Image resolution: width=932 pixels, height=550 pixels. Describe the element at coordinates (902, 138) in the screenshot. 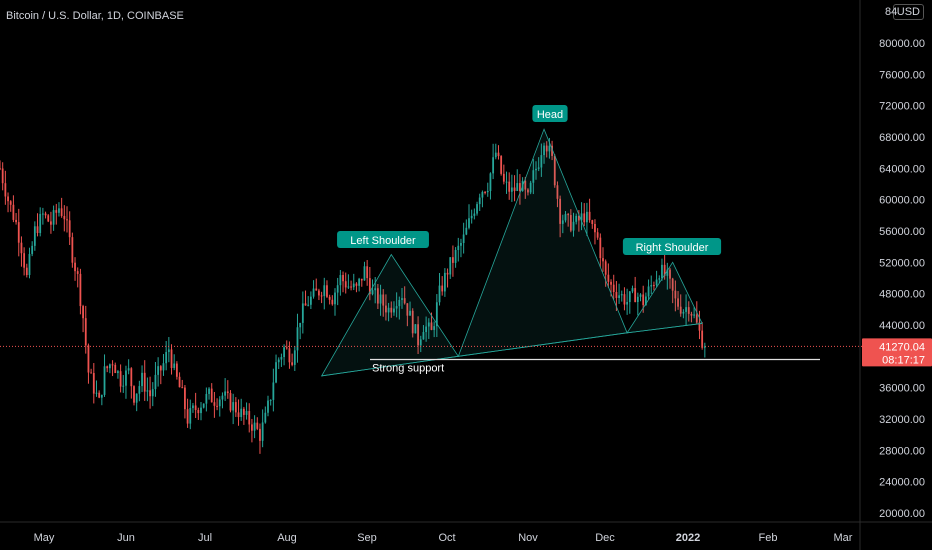

I see `price-tick-label: 68000.00` at that location.